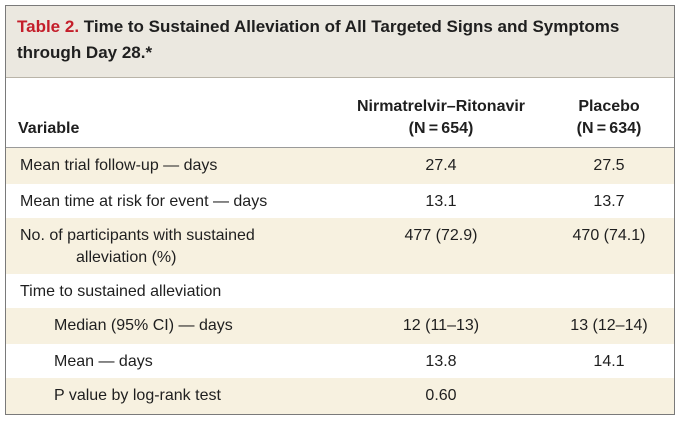 The height and width of the screenshot is (421, 680). Describe the element at coordinates (441, 361) in the screenshot. I see `cell-group-a: 13.8` at that location.